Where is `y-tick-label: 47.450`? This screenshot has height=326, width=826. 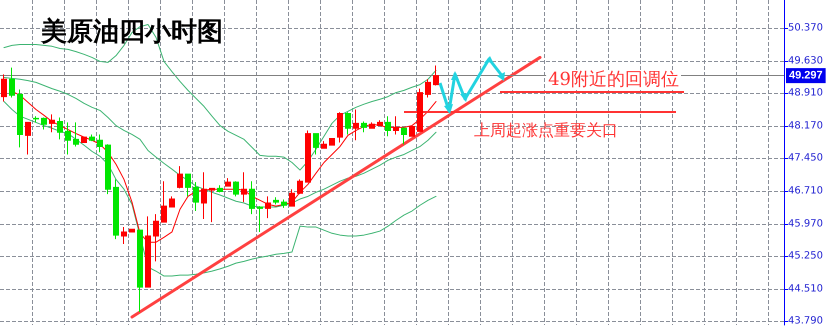 y-tick-label: 47.450 is located at coordinates (805, 158).